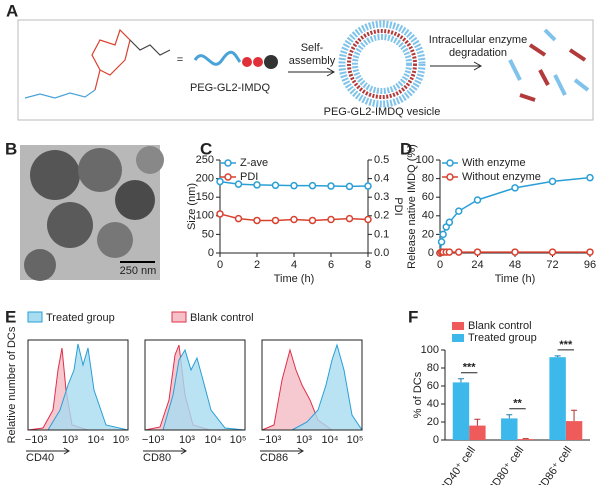 This screenshot has width=600, height=485. I want to click on y-tick-label: 40, so click(433, 404).